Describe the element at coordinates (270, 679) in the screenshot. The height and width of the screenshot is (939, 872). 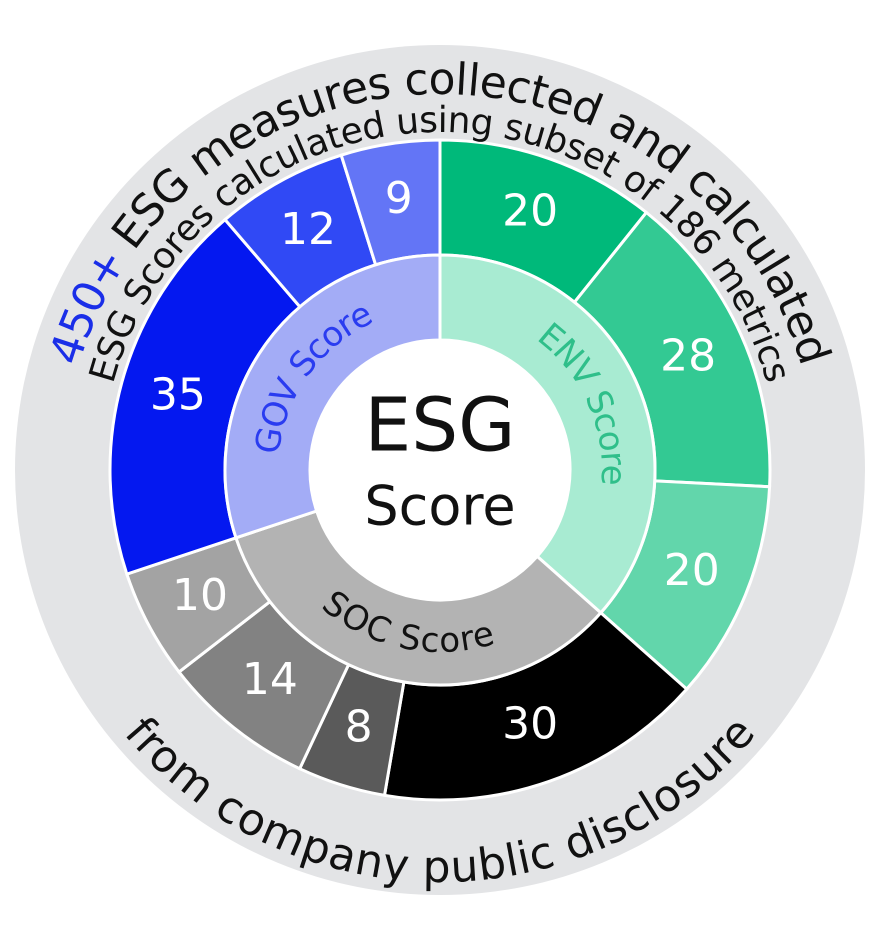
I see `segment-label: 14` at that location.